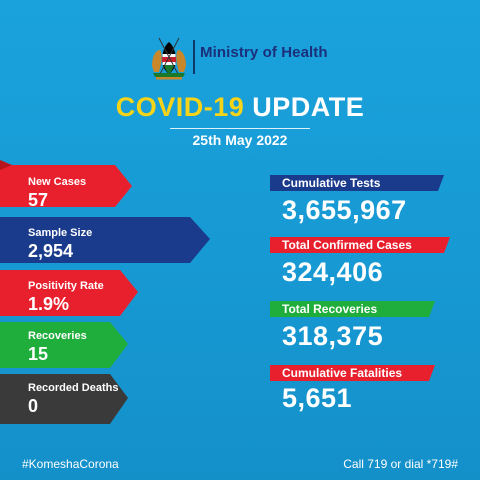  Describe the element at coordinates (333, 336) in the screenshot. I see `cumulative-value: 318,375` at that location.